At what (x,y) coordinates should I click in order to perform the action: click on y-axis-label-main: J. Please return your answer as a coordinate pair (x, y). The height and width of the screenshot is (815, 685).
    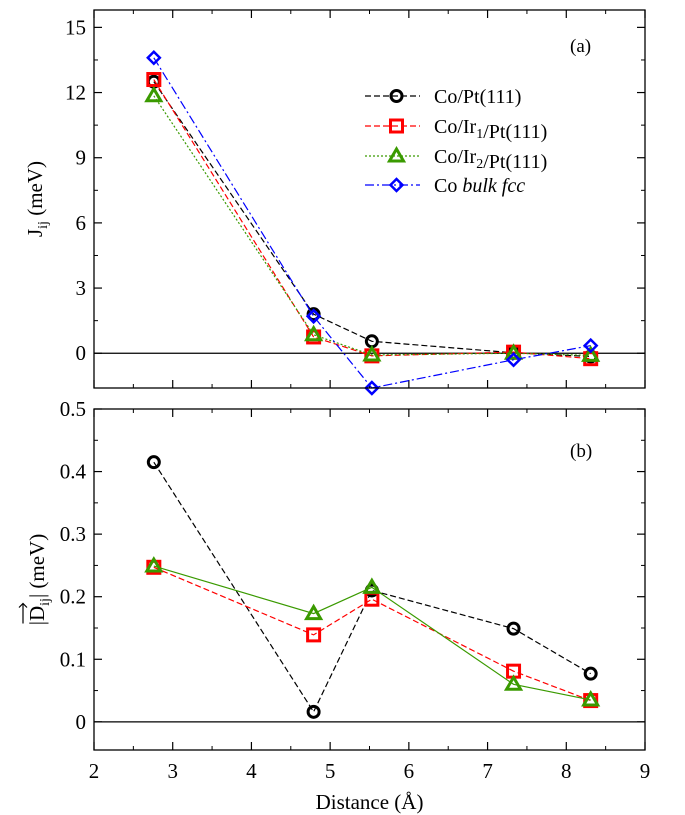
    Looking at the image, I should click on (35, 233).